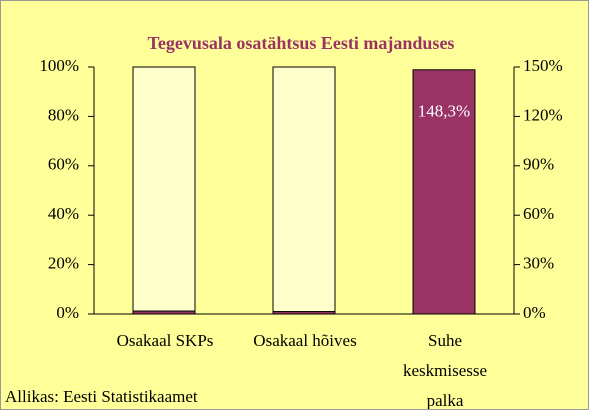  Describe the element at coordinates (63, 263) in the screenshot. I see `y-tick-label: 20%` at that location.